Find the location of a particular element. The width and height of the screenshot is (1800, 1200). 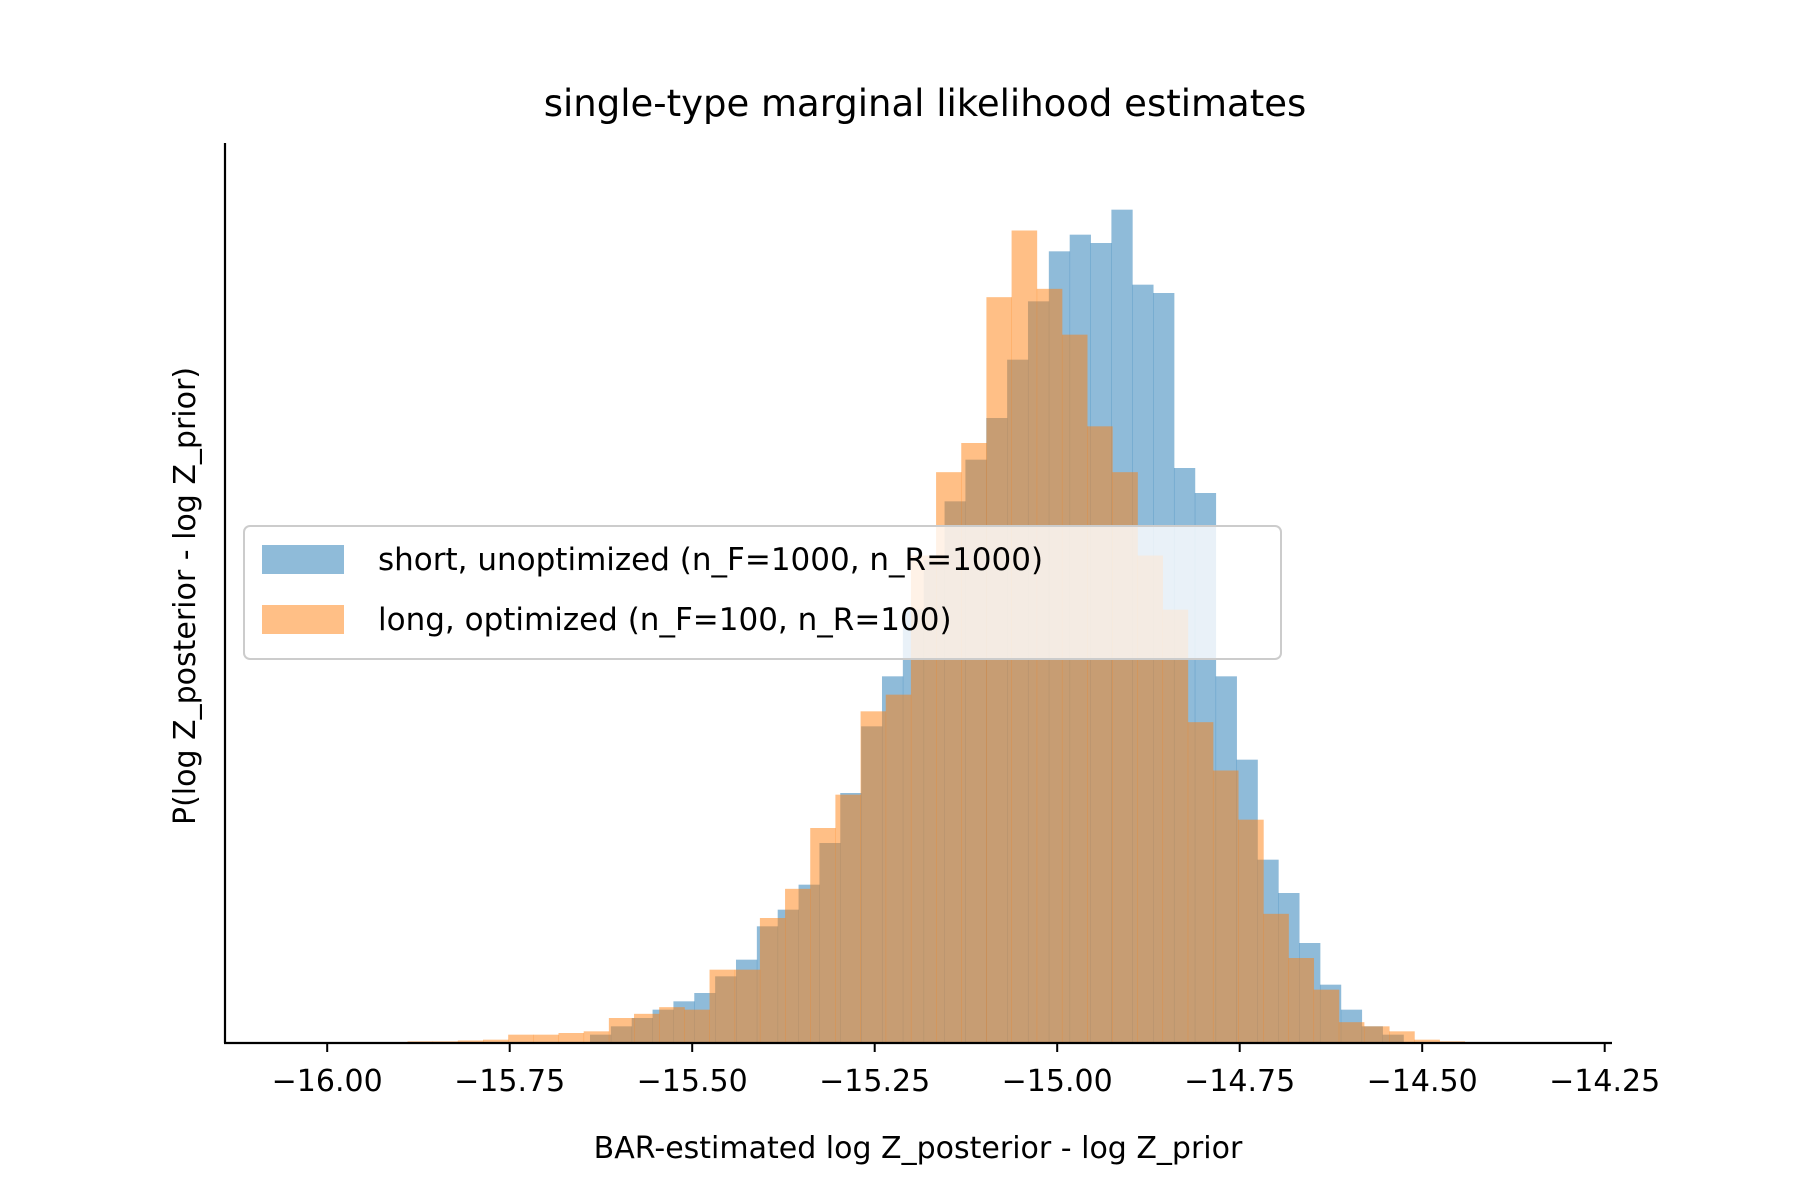

x-tick-label: −14.25 is located at coordinates (1604, 1081).